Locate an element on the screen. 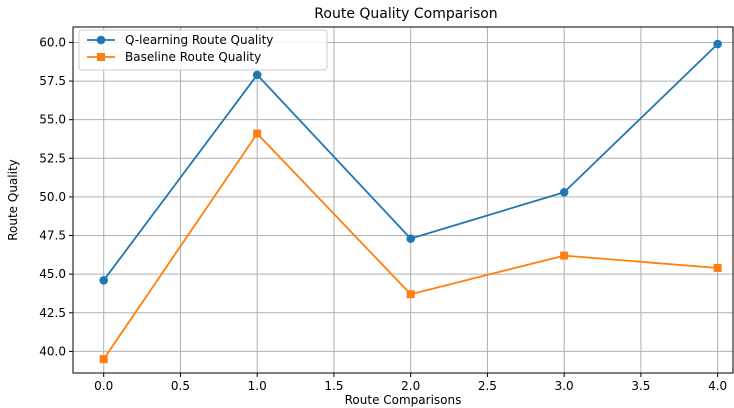  legend-box is located at coordinates (203, 50).